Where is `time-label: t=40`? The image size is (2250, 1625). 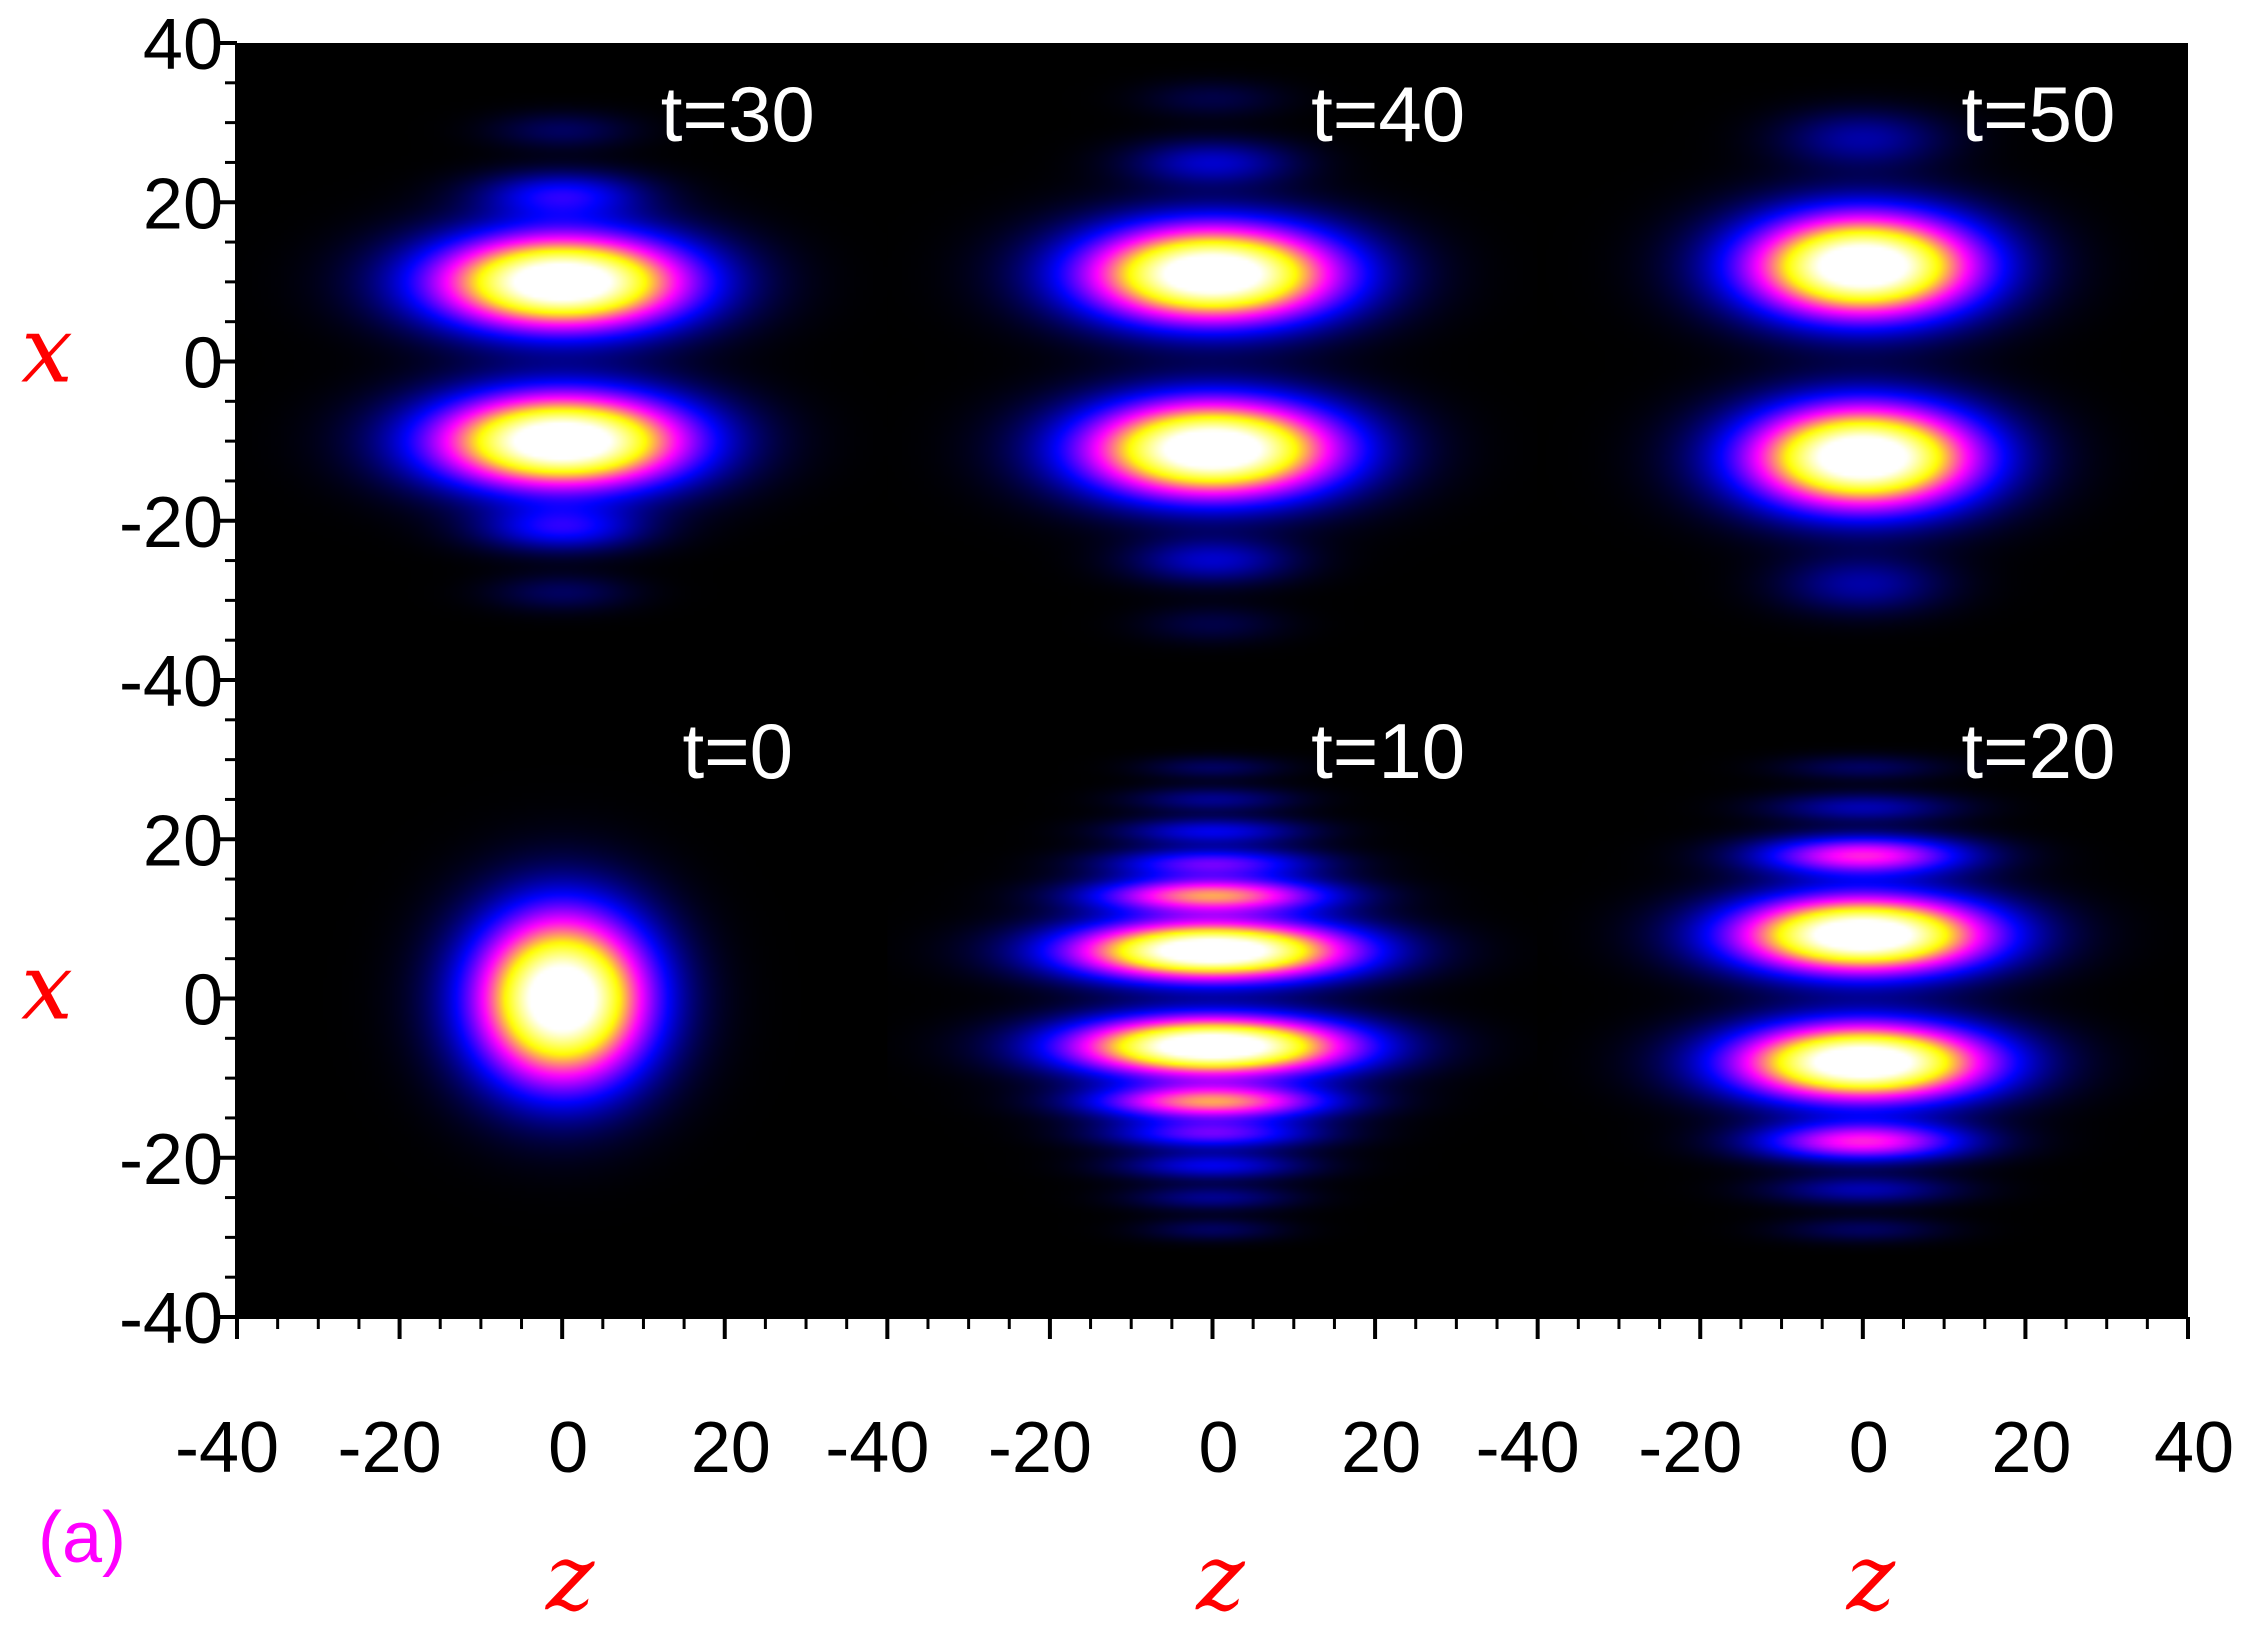
time-label: t=40 is located at coordinates (1388, 114).